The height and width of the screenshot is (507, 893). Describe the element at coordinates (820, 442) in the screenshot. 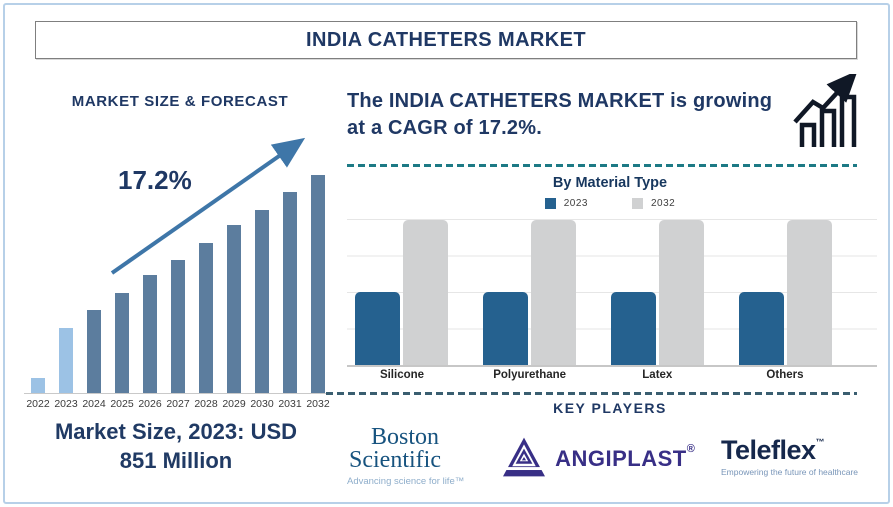

I see `teleflex-trademark: ™` at that location.